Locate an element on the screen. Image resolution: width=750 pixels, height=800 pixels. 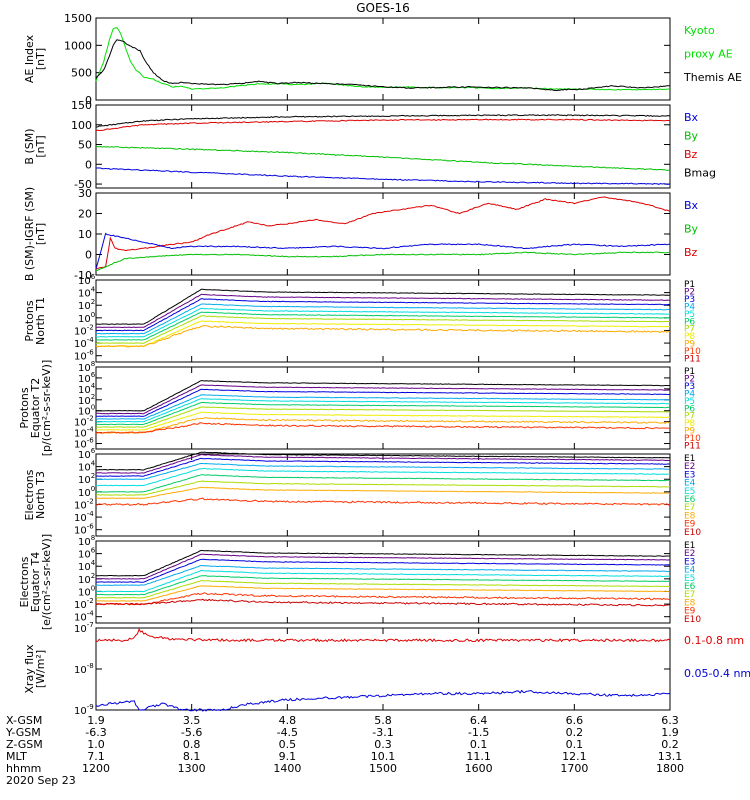
ephemeris-value: 7.1 is located at coordinates (96, 756).